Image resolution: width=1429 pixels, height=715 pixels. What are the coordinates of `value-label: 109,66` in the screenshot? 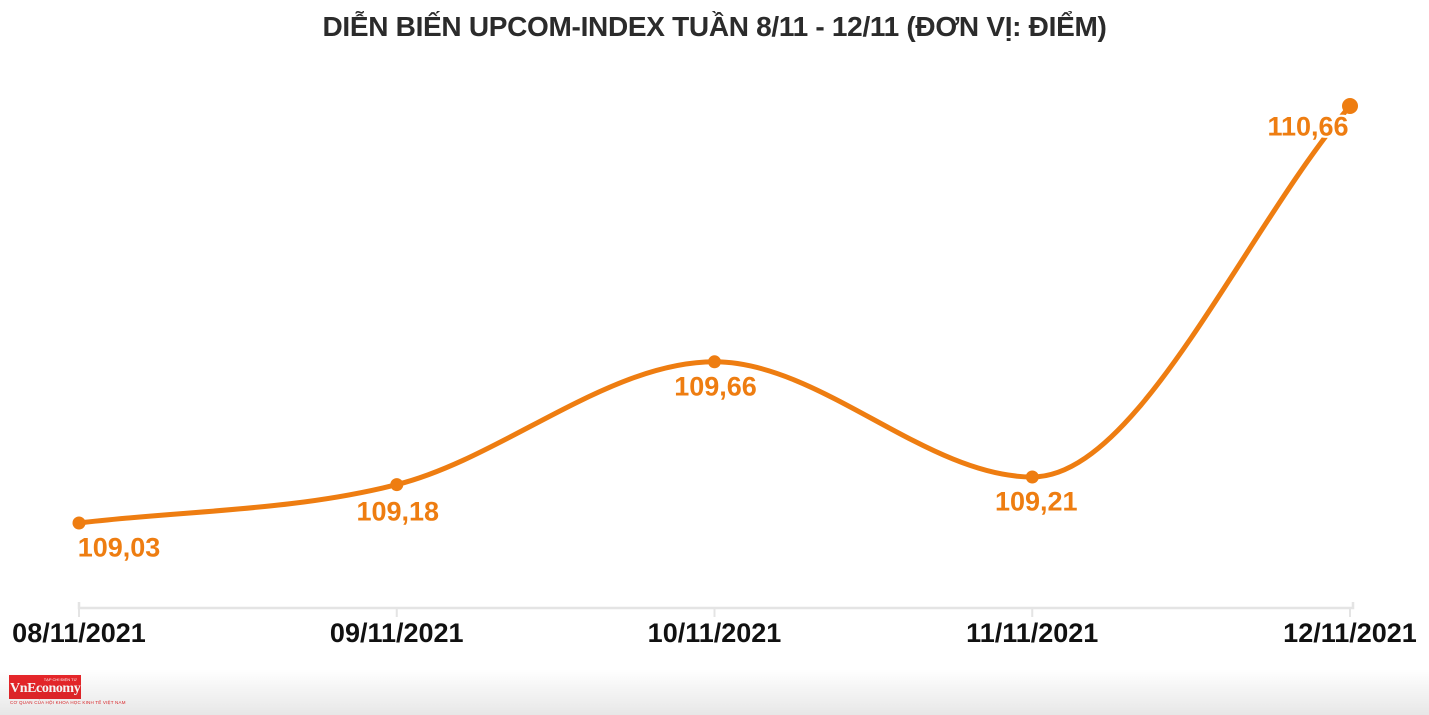 It's located at (715, 386).